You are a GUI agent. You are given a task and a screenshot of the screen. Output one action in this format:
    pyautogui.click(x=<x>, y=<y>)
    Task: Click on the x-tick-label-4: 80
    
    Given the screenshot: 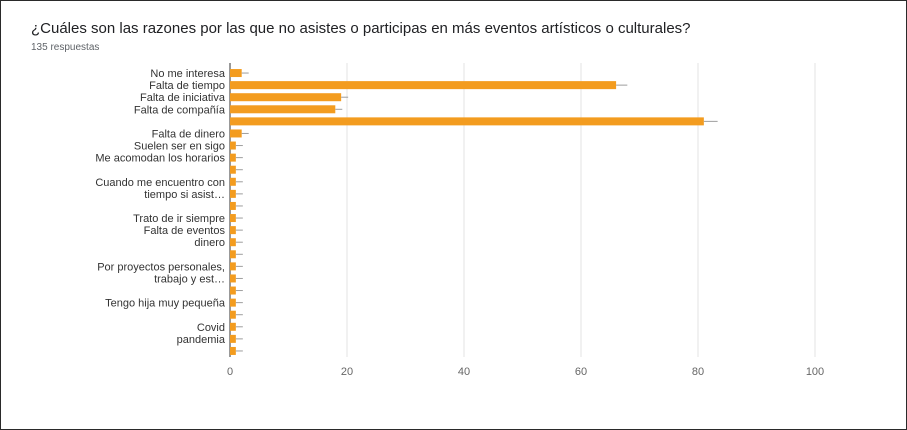 What is the action you would take?
    pyautogui.click(x=698, y=372)
    